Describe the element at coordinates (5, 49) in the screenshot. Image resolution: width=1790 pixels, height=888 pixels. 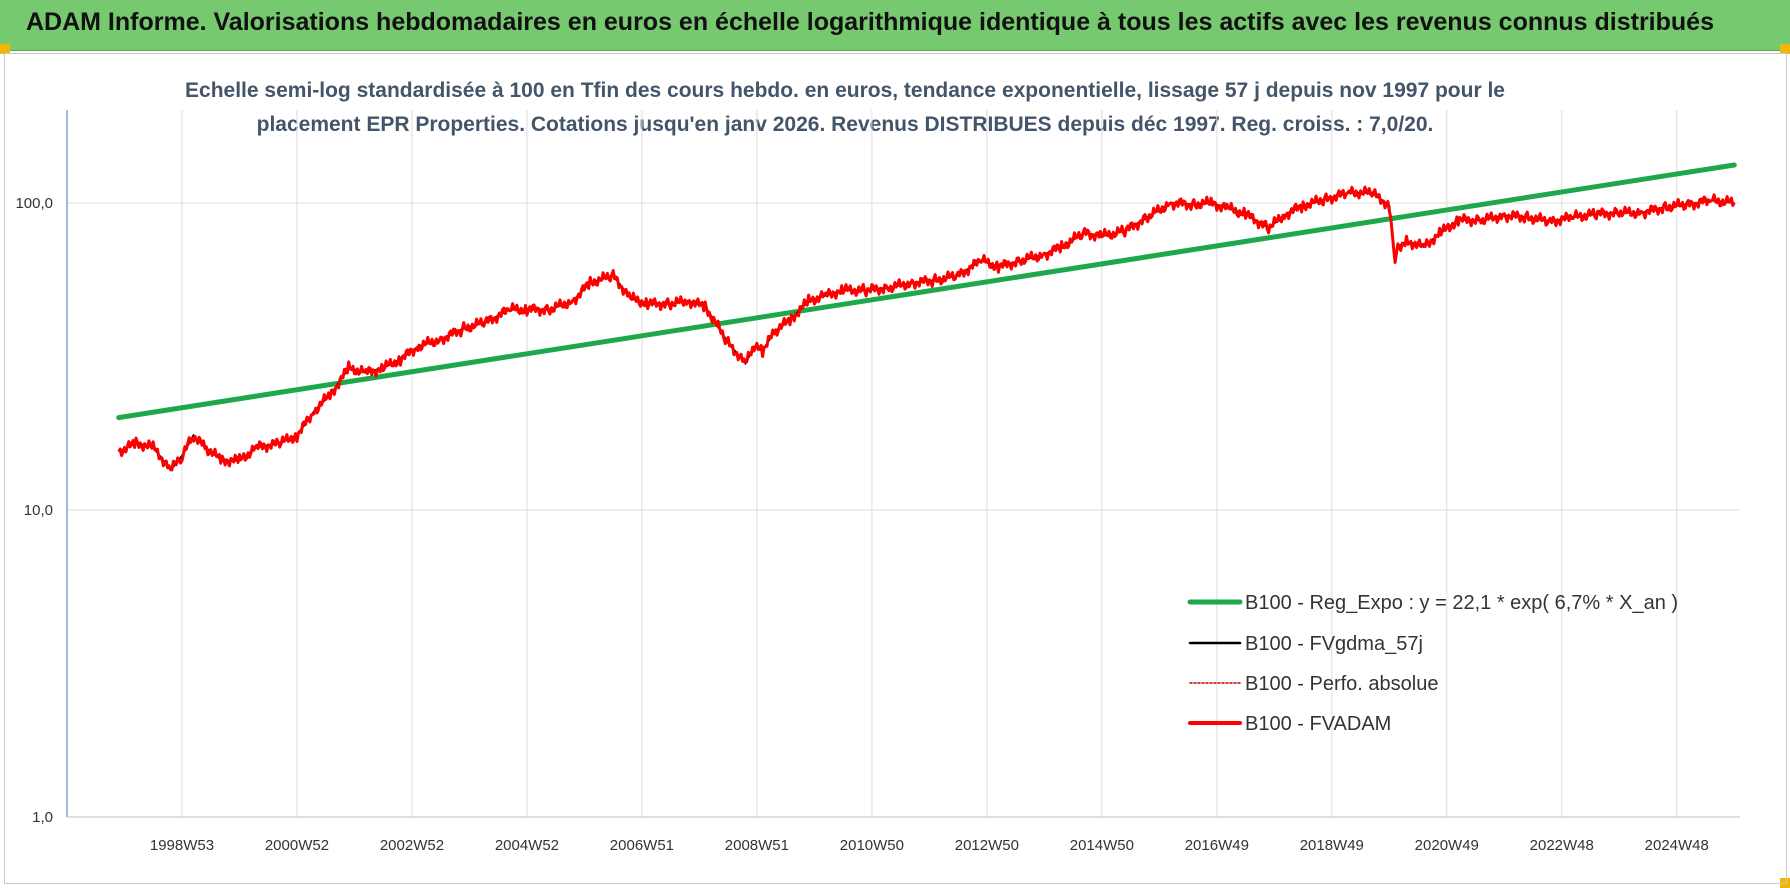
I see `corner-marker-left` at that location.